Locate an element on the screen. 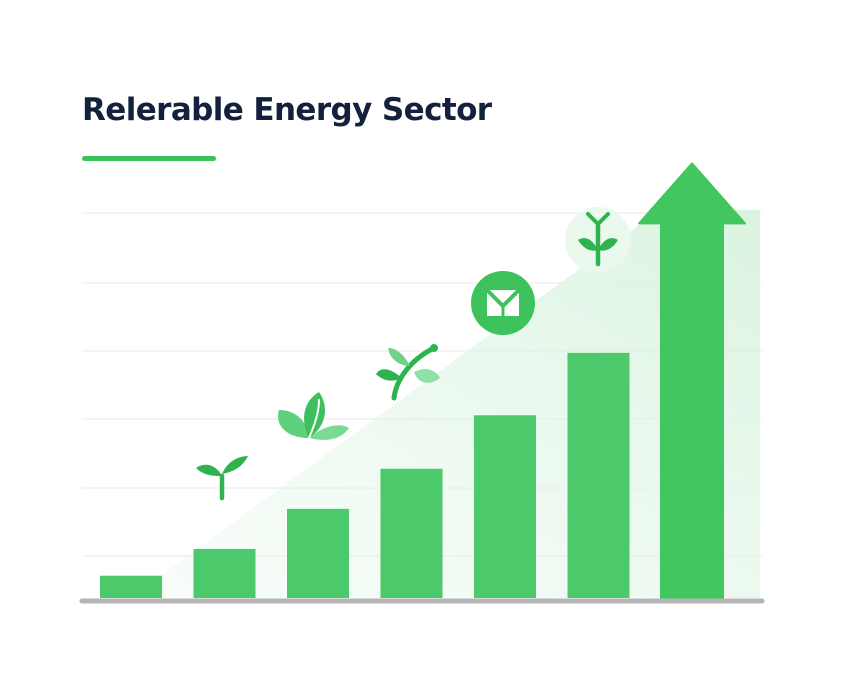 This screenshot has width=844, height=675. sprout-badge-icon is located at coordinates (598, 240).